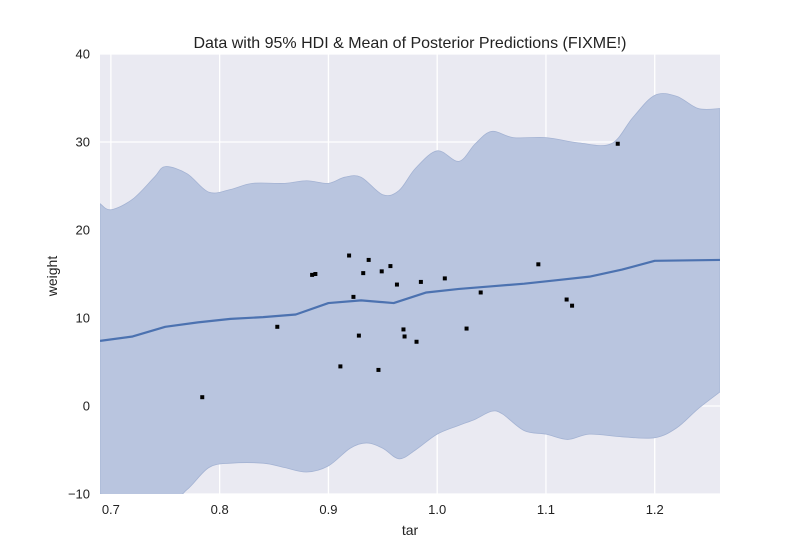 This screenshot has height=550, width=800. What do you see at coordinates (79, 274) in the screenshot?
I see `y-tick-labels: −10 0 10 20 30 40` at bounding box center [79, 274].